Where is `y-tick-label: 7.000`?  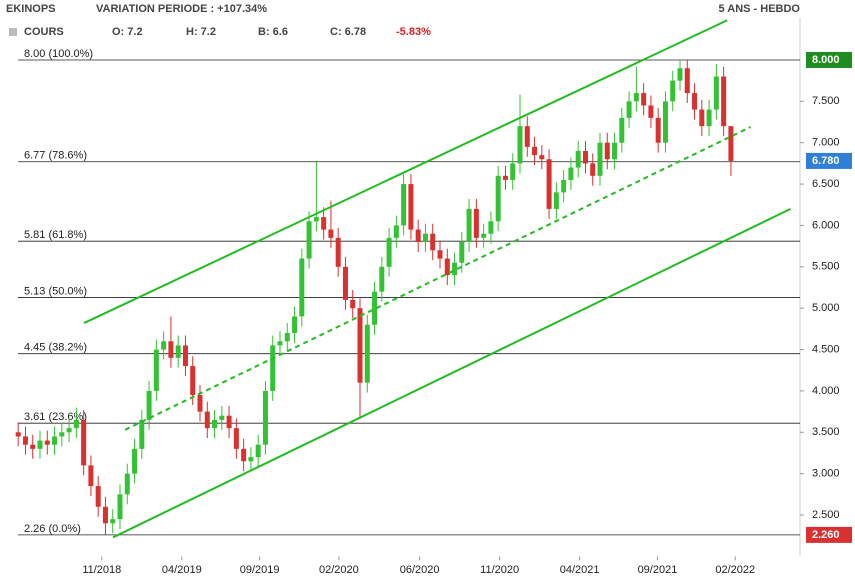
y-tick-label: 7.000 is located at coordinates (826, 143).